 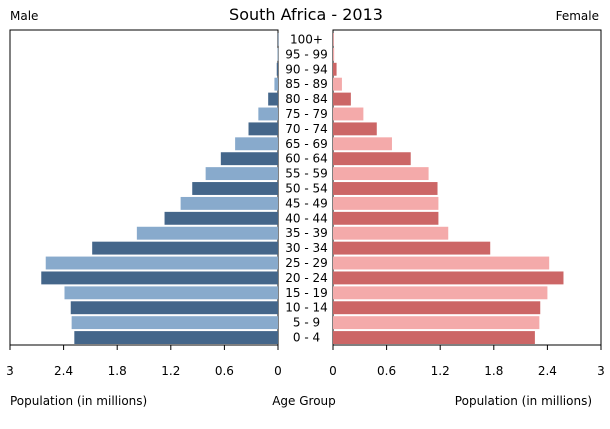 I want to click on male-tick-label: 3, so click(x=10, y=371).